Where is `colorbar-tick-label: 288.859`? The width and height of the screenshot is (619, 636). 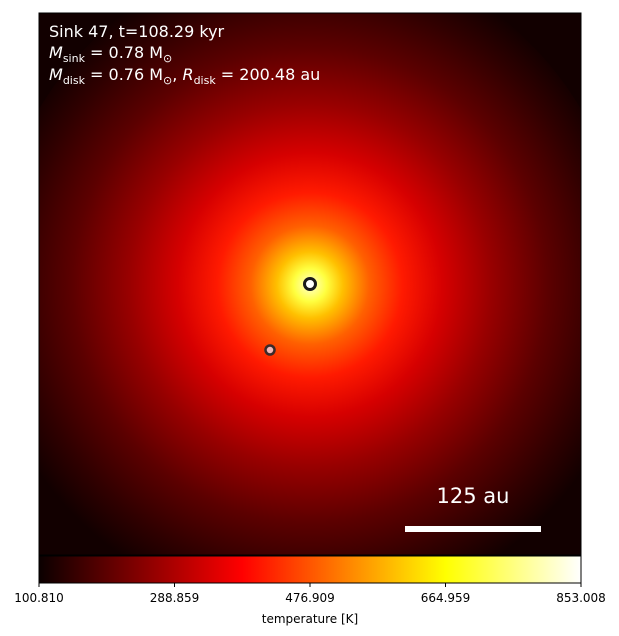 colorbar-tick-label: 288.859 is located at coordinates (175, 598).